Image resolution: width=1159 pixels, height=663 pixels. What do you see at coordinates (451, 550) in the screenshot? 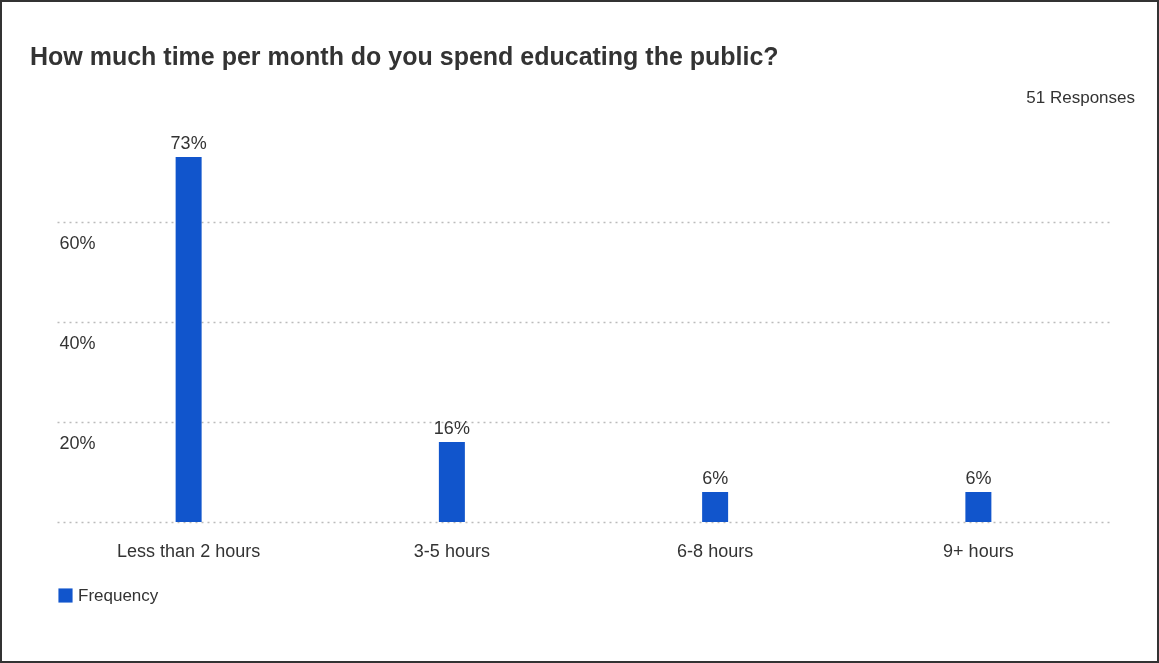
I see `x-tick-label: 3-5 hours` at bounding box center [451, 550].